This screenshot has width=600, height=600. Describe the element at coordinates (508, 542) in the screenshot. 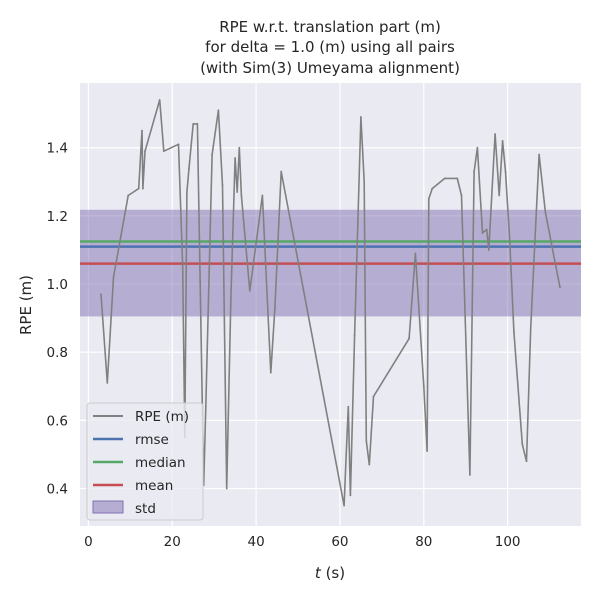

I see `x-tick-label: 100` at that location.